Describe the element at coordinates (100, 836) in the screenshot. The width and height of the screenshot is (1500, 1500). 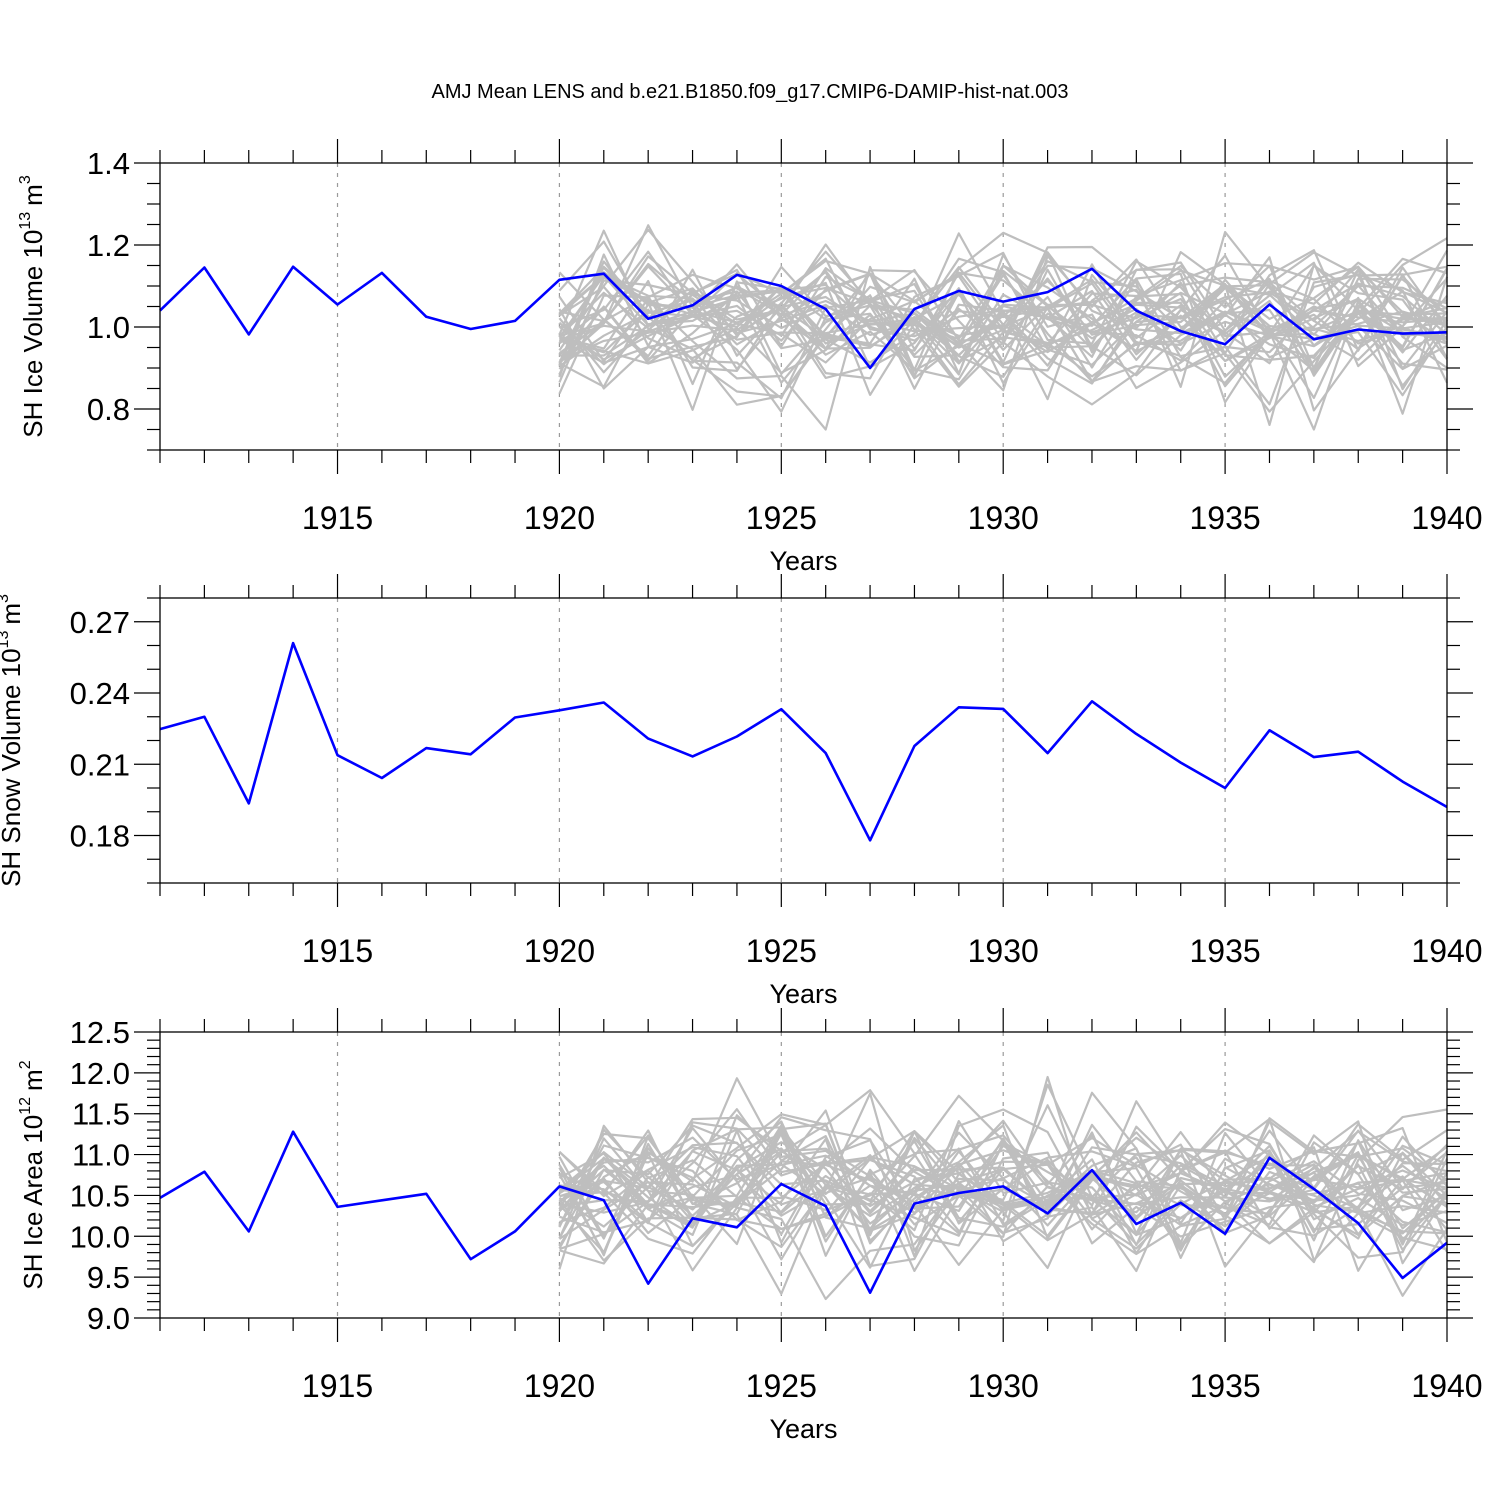
I see `y-tick-label-0.18: 0.18` at that location.